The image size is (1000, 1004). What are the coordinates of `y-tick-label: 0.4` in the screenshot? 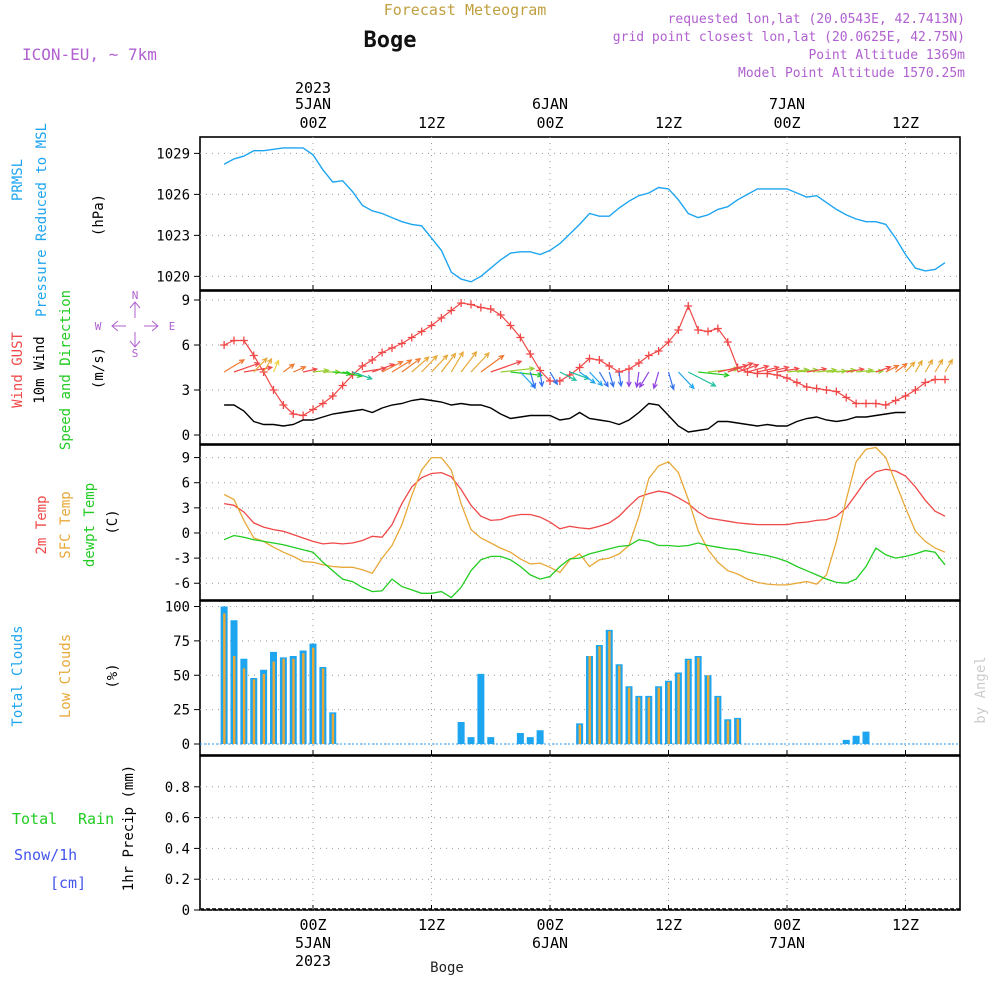 It's located at (177, 849).